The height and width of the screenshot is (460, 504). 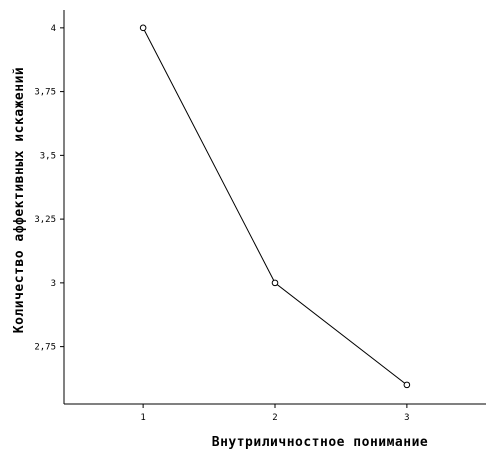 What do you see at coordinates (45, 348) in the screenshot?
I see `y-tick-label: 2,75` at bounding box center [45, 348].